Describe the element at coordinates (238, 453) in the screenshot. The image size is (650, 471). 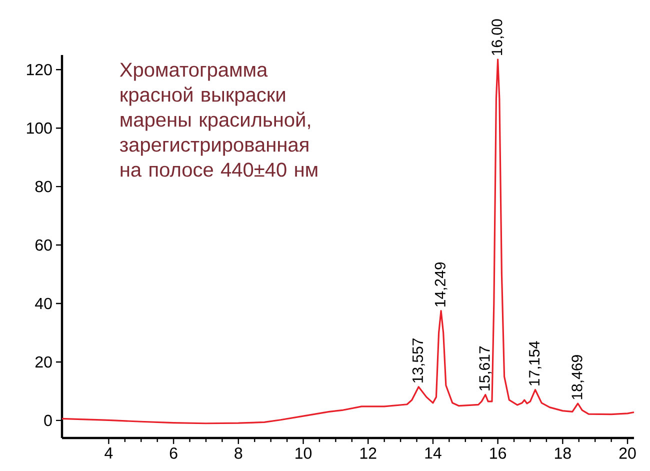
I see `x-tick-label: 8` at that location.